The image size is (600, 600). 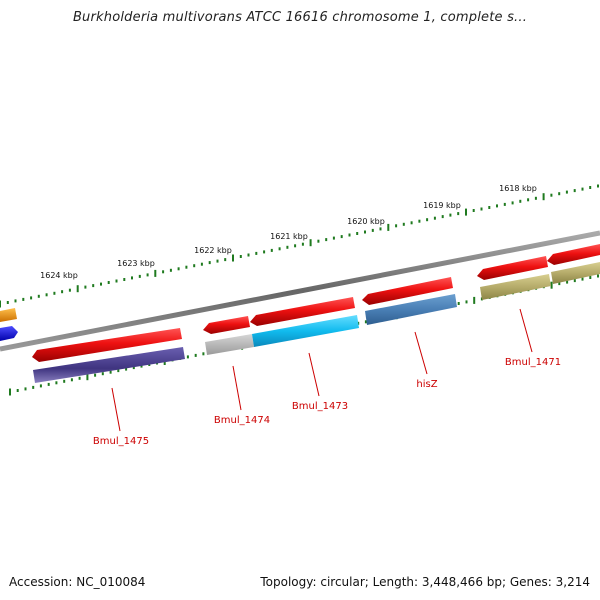 What do you see at coordinates (322, 370) in the screenshot?
I see `gene-leader-lines` at bounding box center [322, 370].